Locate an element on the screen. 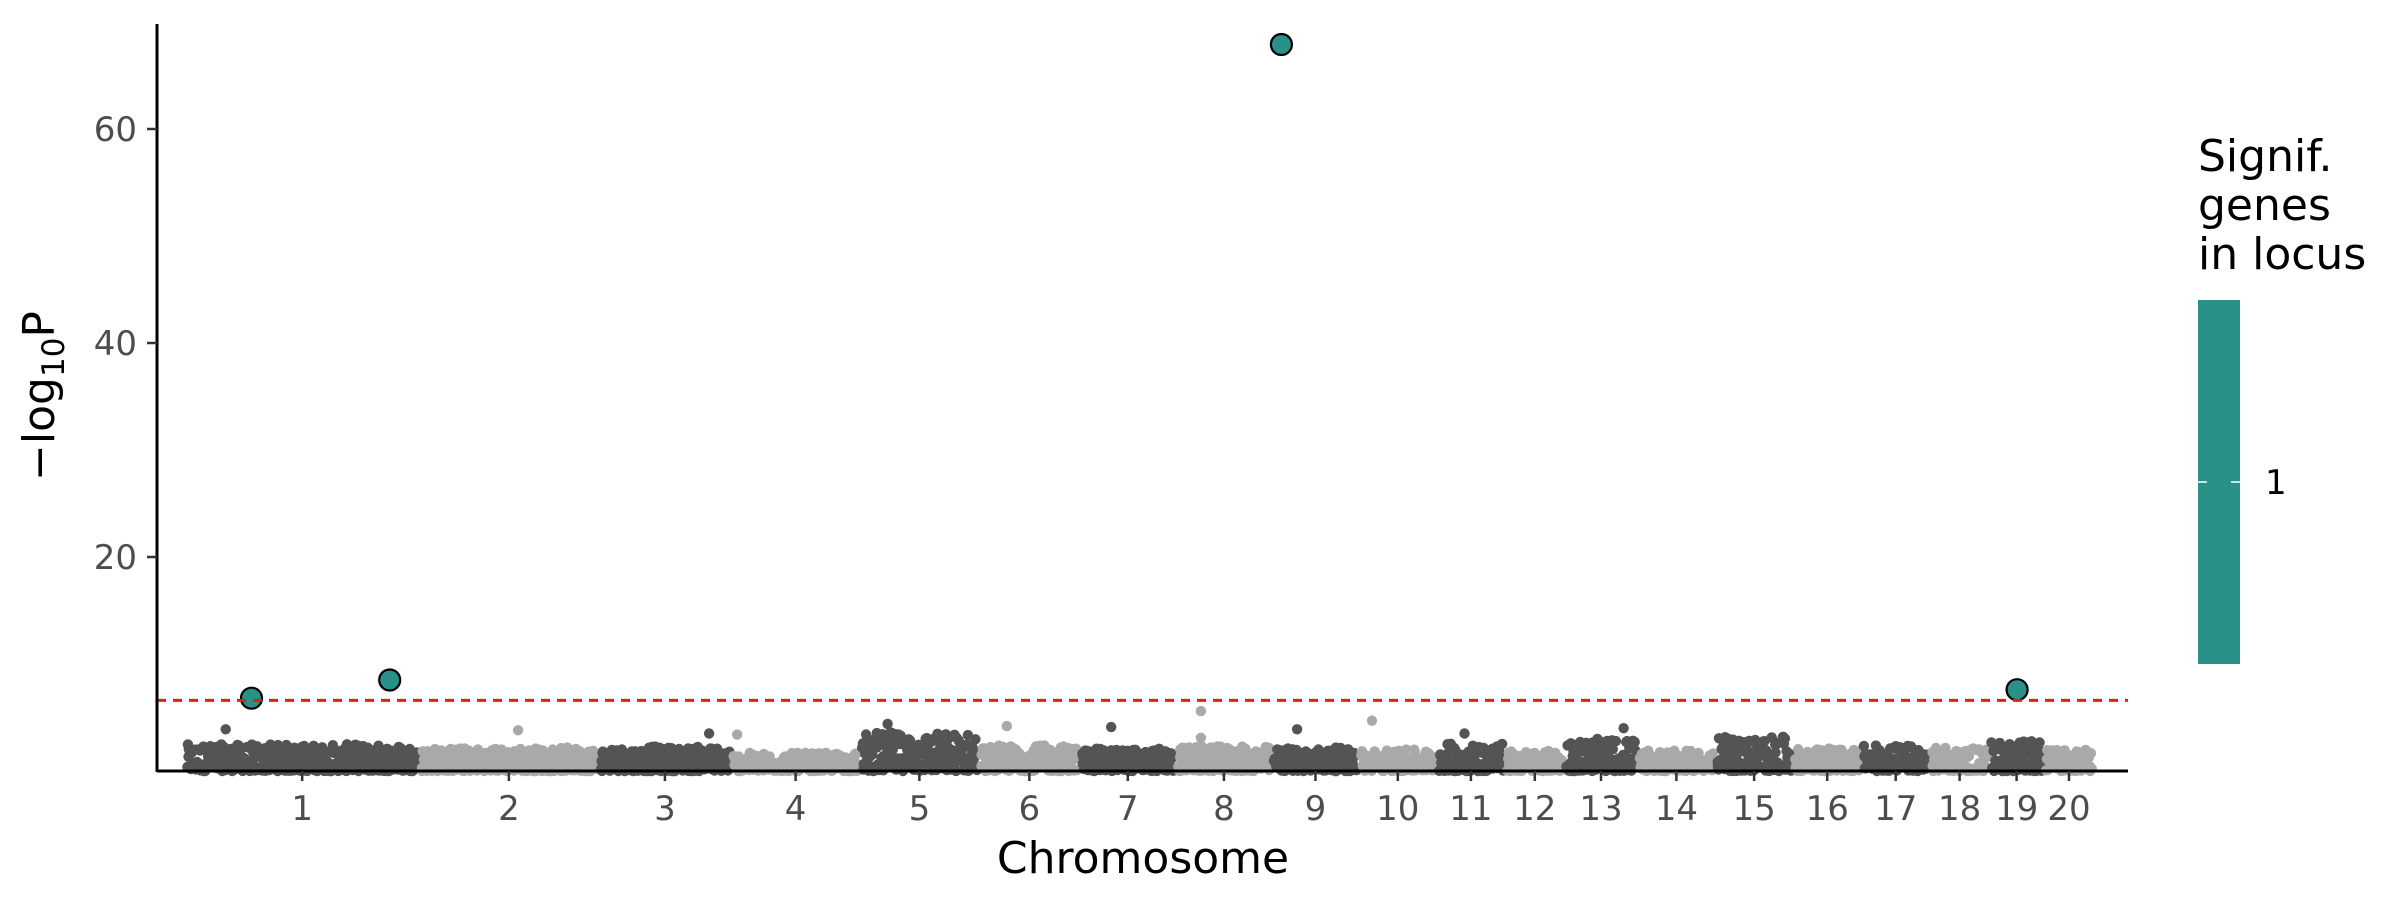 Image resolution: width=2400 pixels, height=900 pixels. x-tick-label-chr15: 15 is located at coordinates (1753, 809).